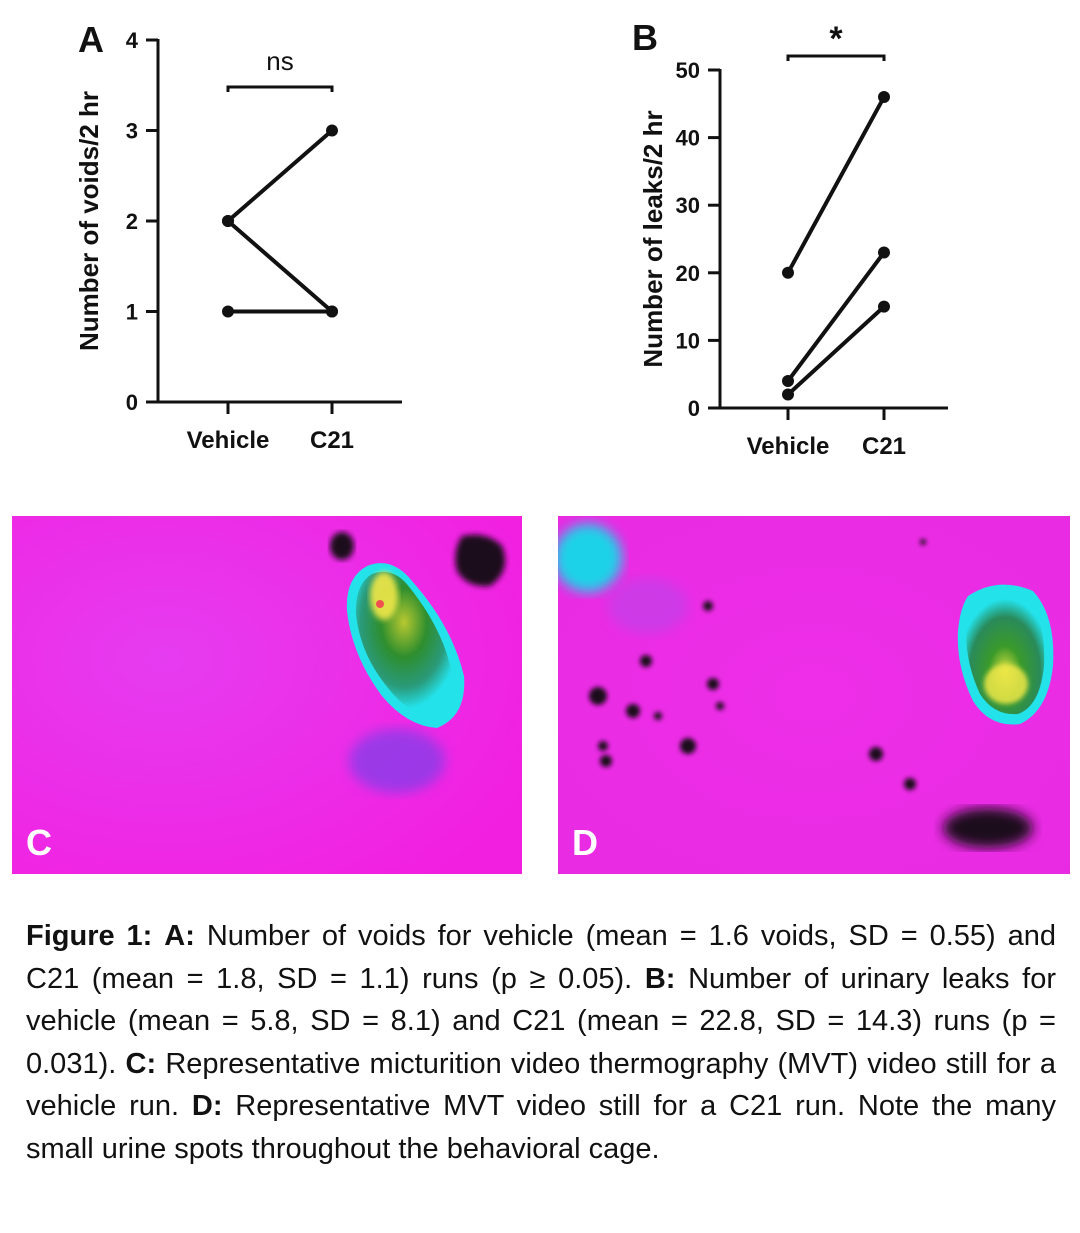  I want to click on y-tick-label-a: 4, so click(132, 40).